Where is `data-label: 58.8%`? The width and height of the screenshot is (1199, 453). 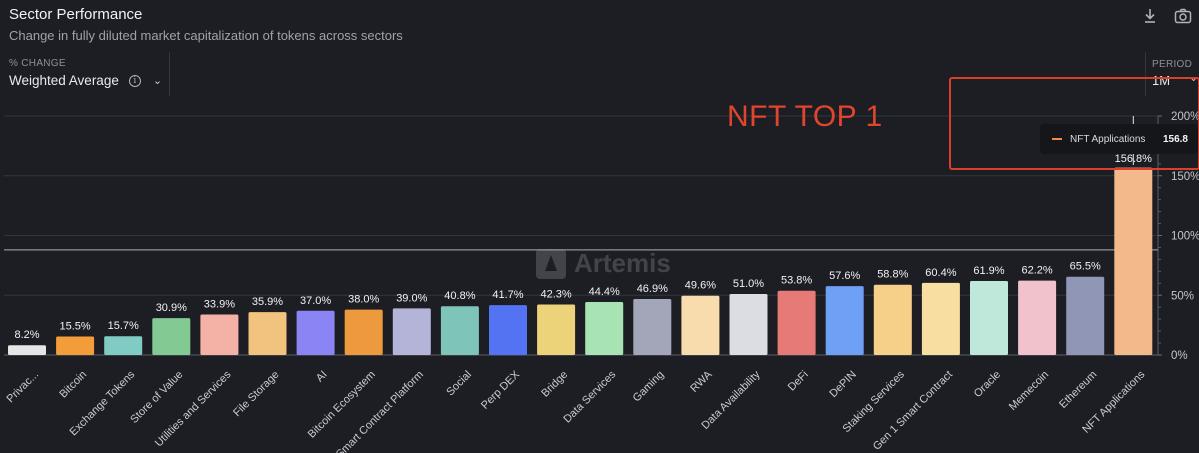 data-label: 58.8% is located at coordinates (892, 275).